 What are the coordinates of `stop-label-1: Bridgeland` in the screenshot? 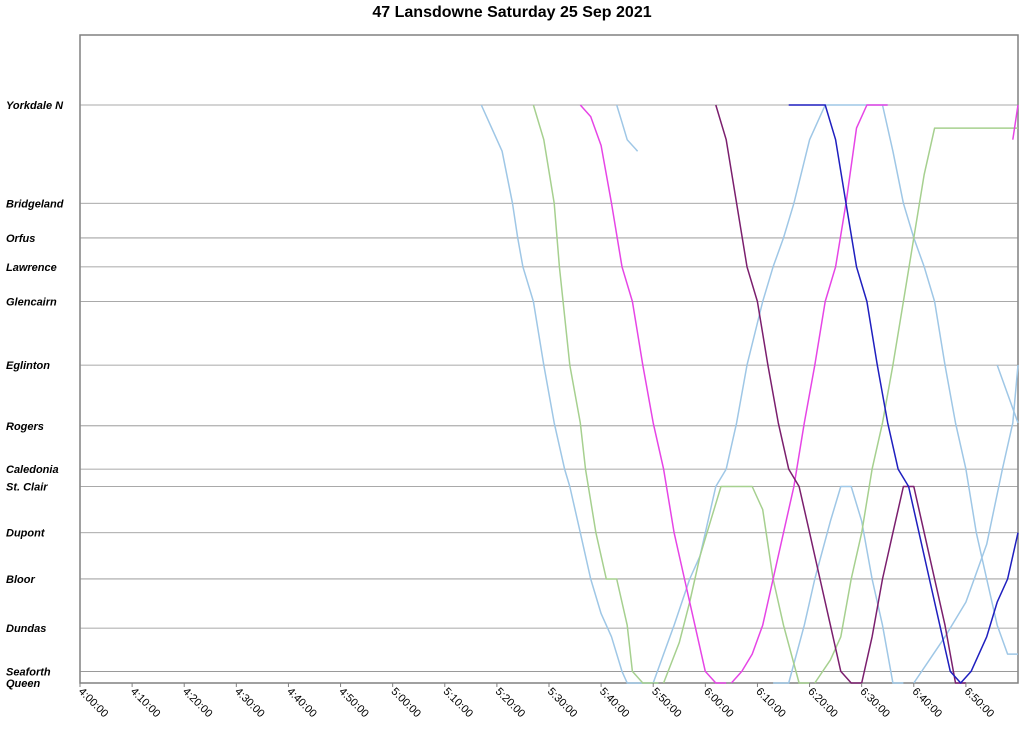 It's located at (35, 204).